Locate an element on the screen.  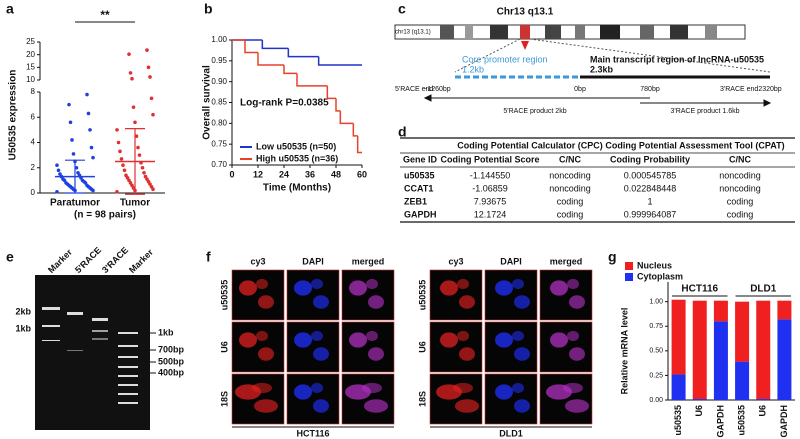
x-tick-label: 0 is located at coordinates (231, 174).